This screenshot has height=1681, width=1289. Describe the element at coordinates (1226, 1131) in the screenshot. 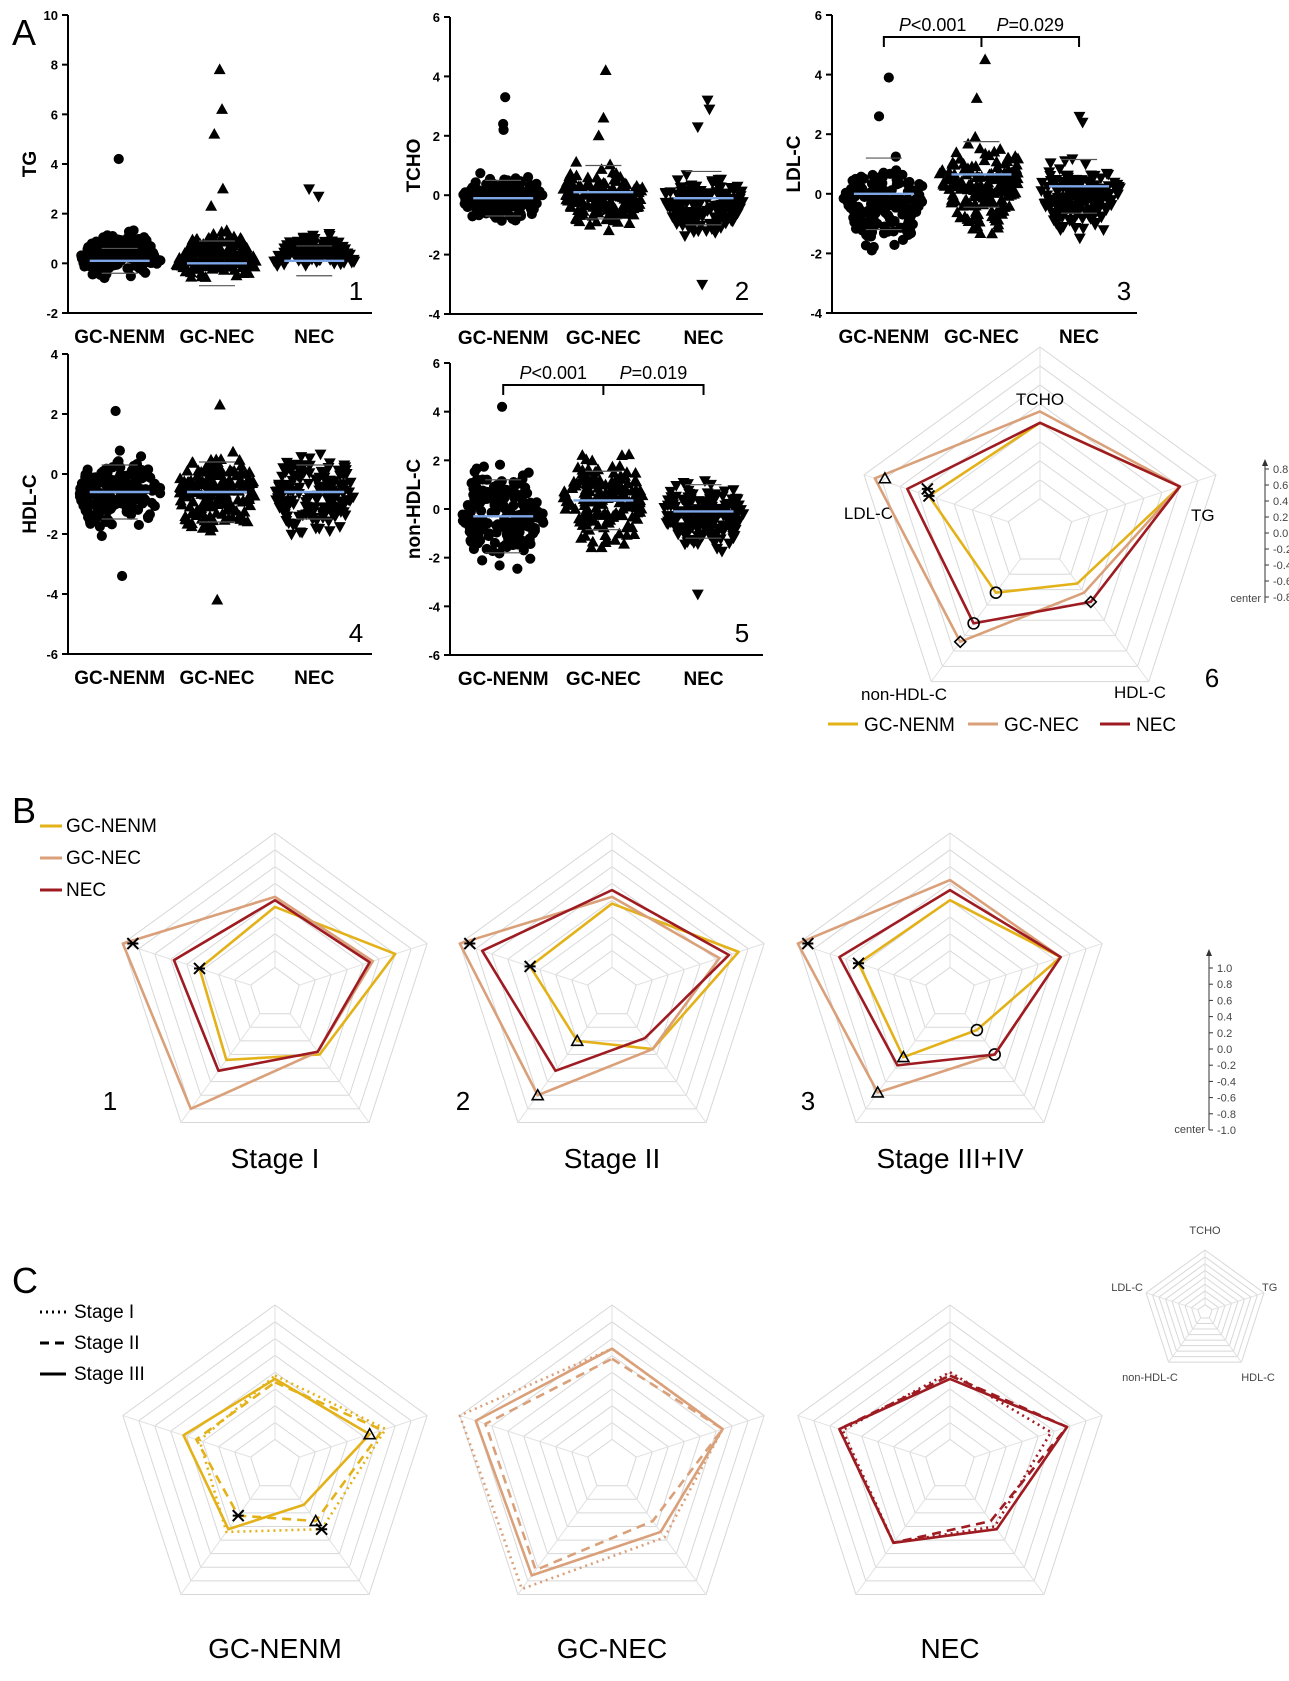

I see `scale-tick-label: -1.0` at that location.